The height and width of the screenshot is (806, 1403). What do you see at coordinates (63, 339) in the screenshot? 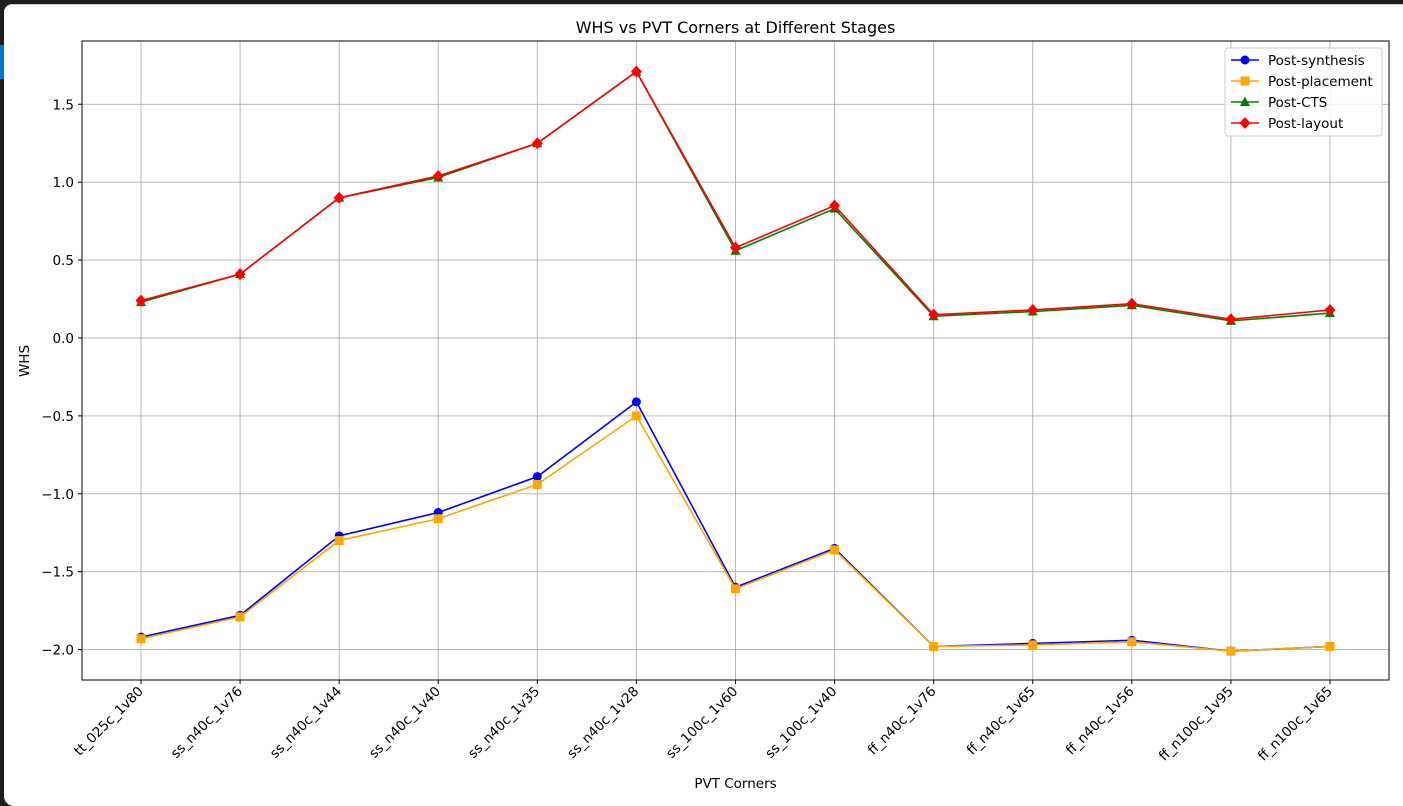
I see `y-tick-label: 0.0` at bounding box center [63, 339].